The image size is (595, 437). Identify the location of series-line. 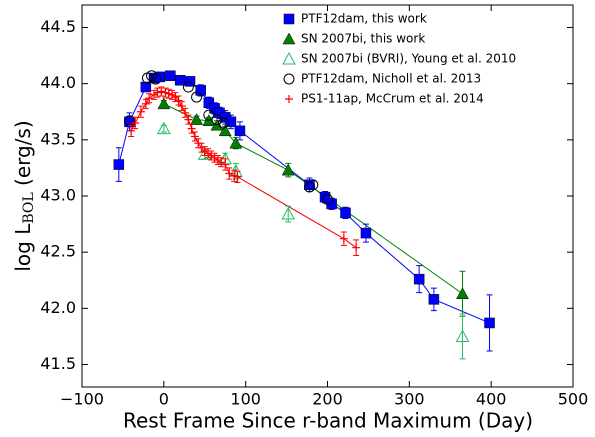
(243, 169).